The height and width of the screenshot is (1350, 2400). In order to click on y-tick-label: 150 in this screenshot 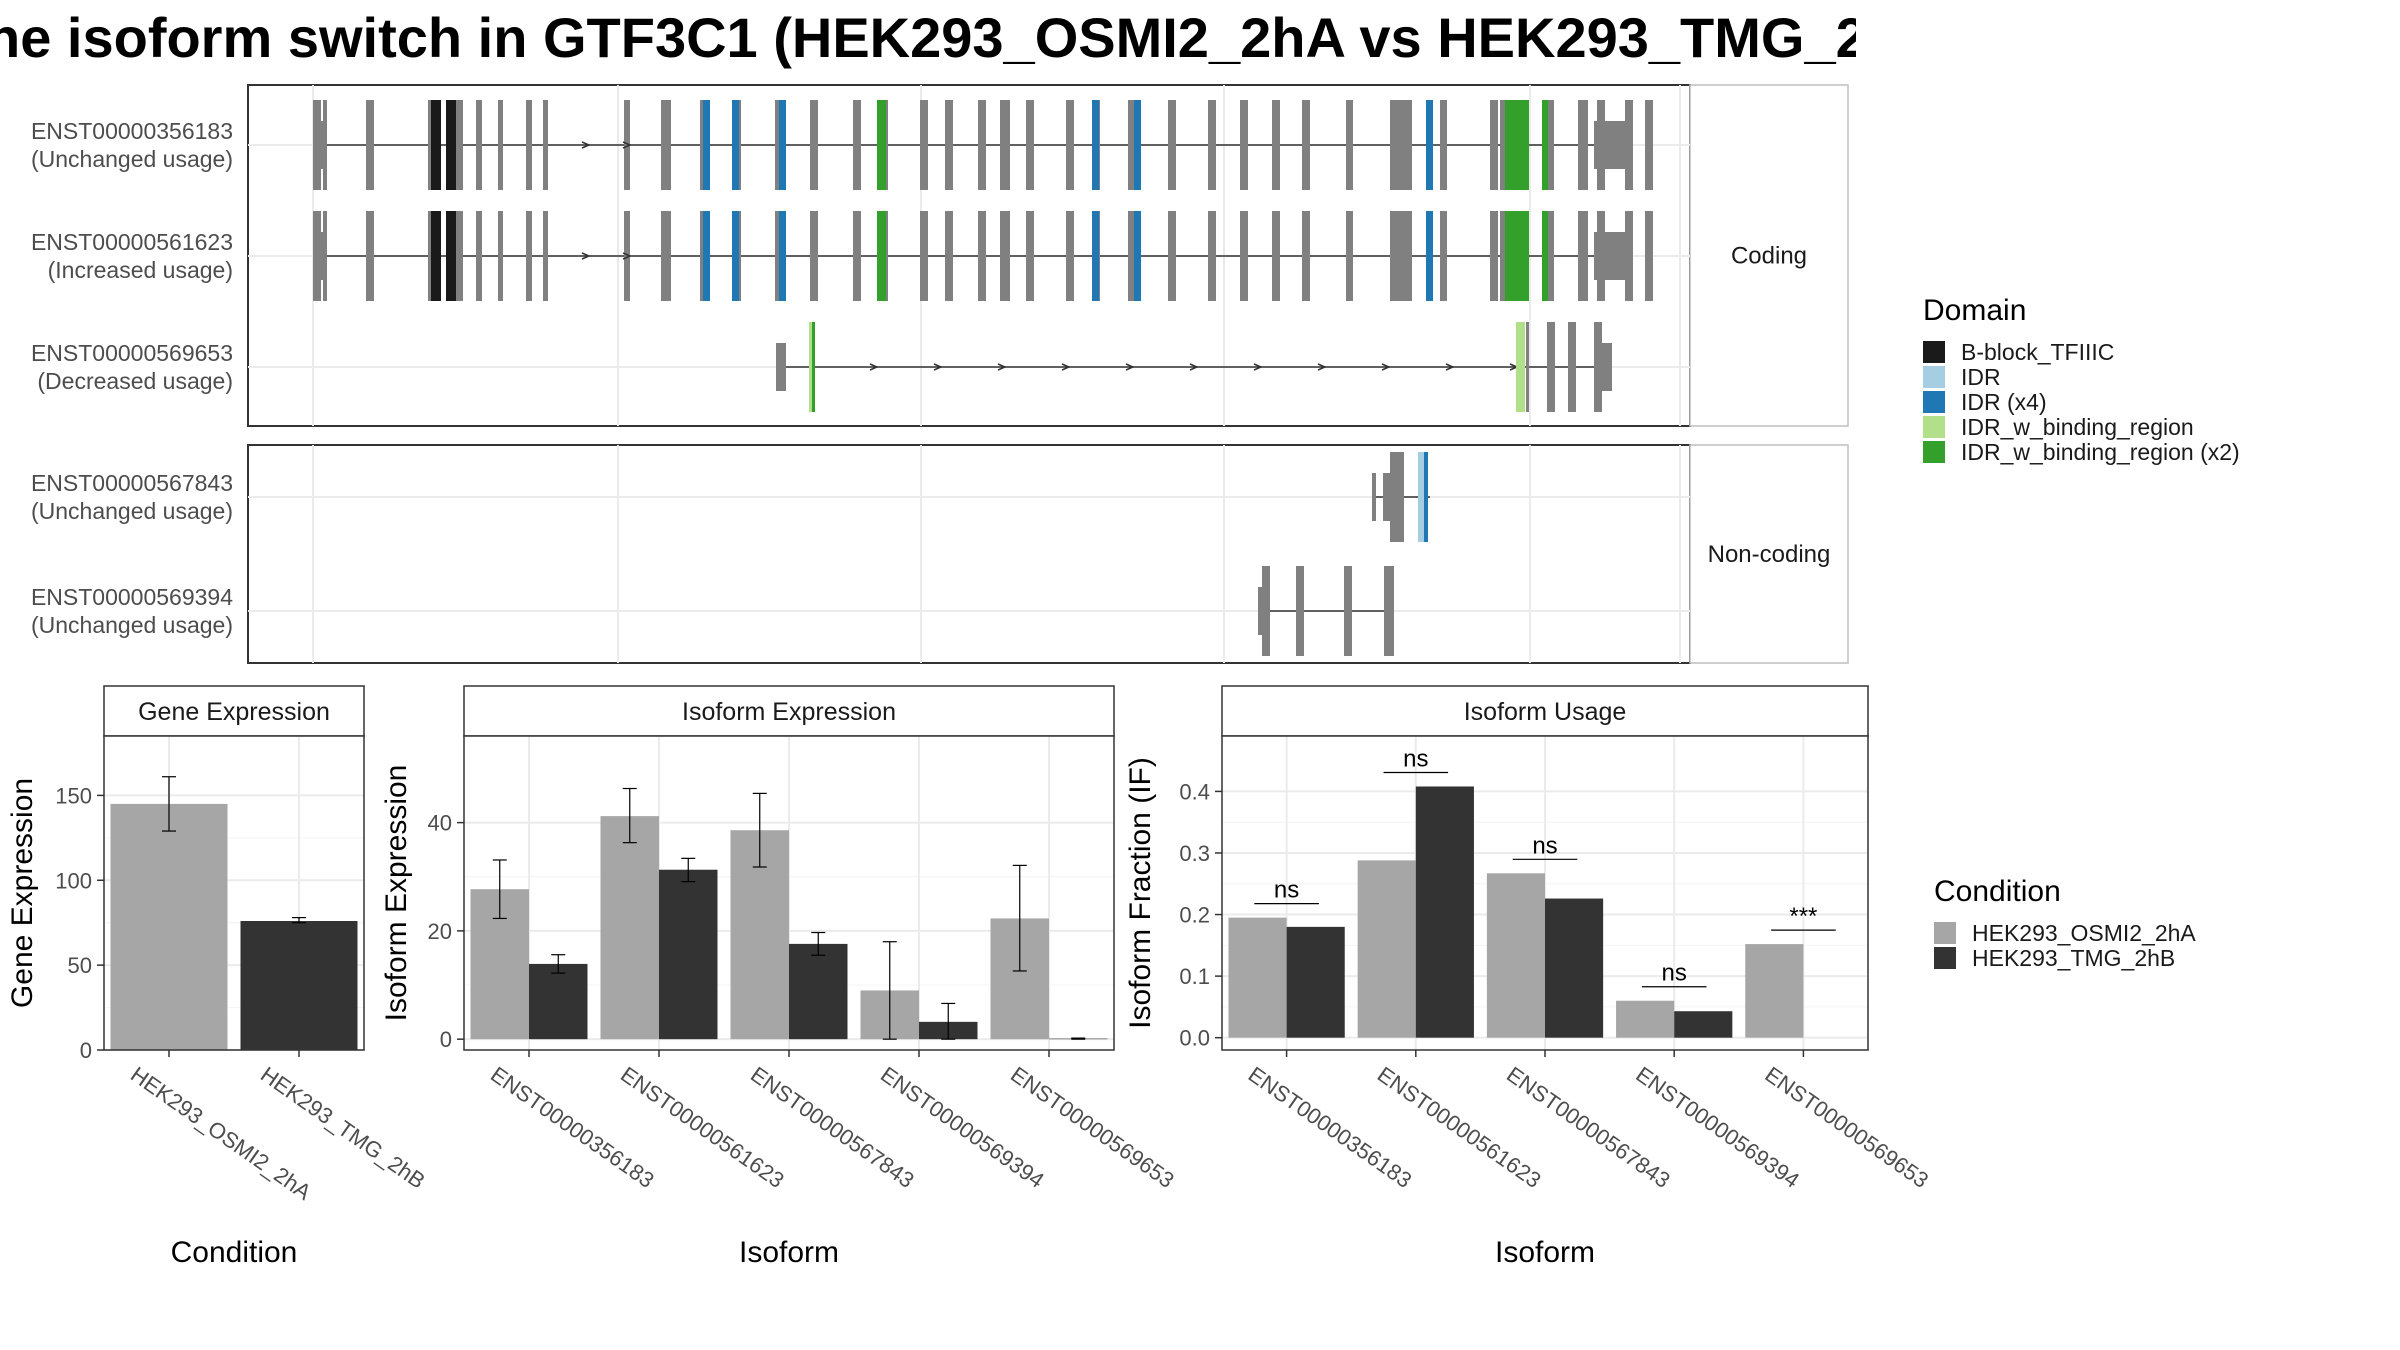, I will do `click(73, 795)`.